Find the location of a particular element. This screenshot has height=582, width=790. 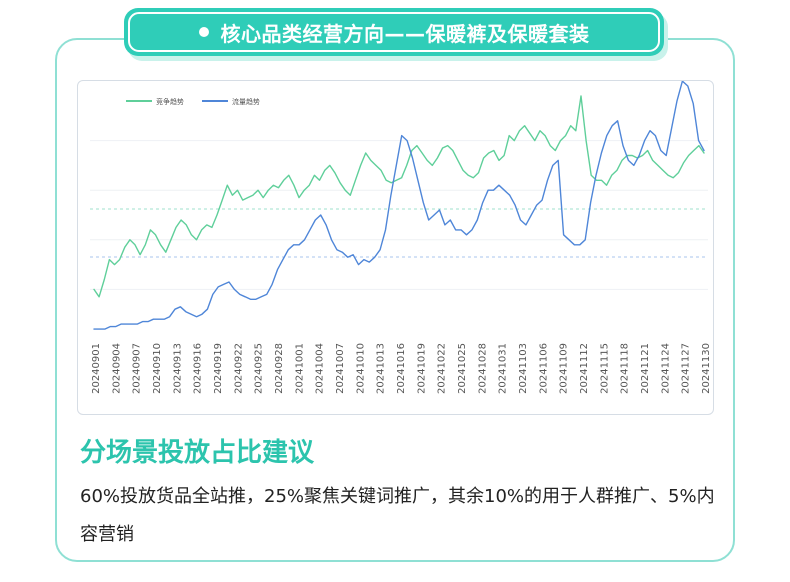

x-tick-label: 20241025 is located at coordinates (462, 368).